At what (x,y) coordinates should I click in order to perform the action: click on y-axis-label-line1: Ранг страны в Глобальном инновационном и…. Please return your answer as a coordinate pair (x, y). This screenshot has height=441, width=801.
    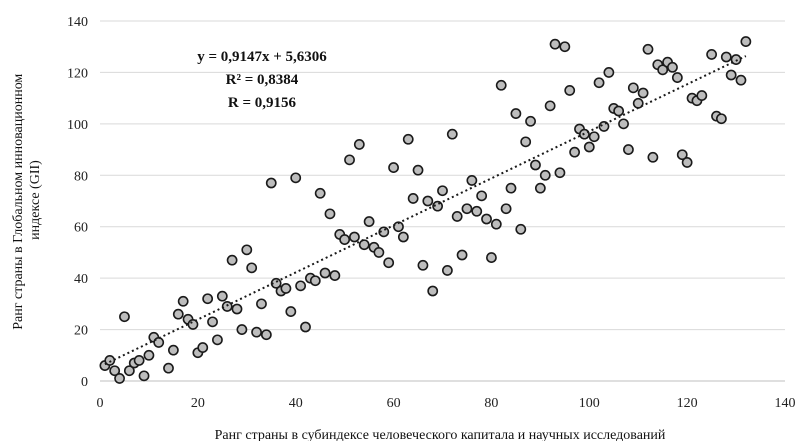
    Looking at the image, I should click on (27, 200).